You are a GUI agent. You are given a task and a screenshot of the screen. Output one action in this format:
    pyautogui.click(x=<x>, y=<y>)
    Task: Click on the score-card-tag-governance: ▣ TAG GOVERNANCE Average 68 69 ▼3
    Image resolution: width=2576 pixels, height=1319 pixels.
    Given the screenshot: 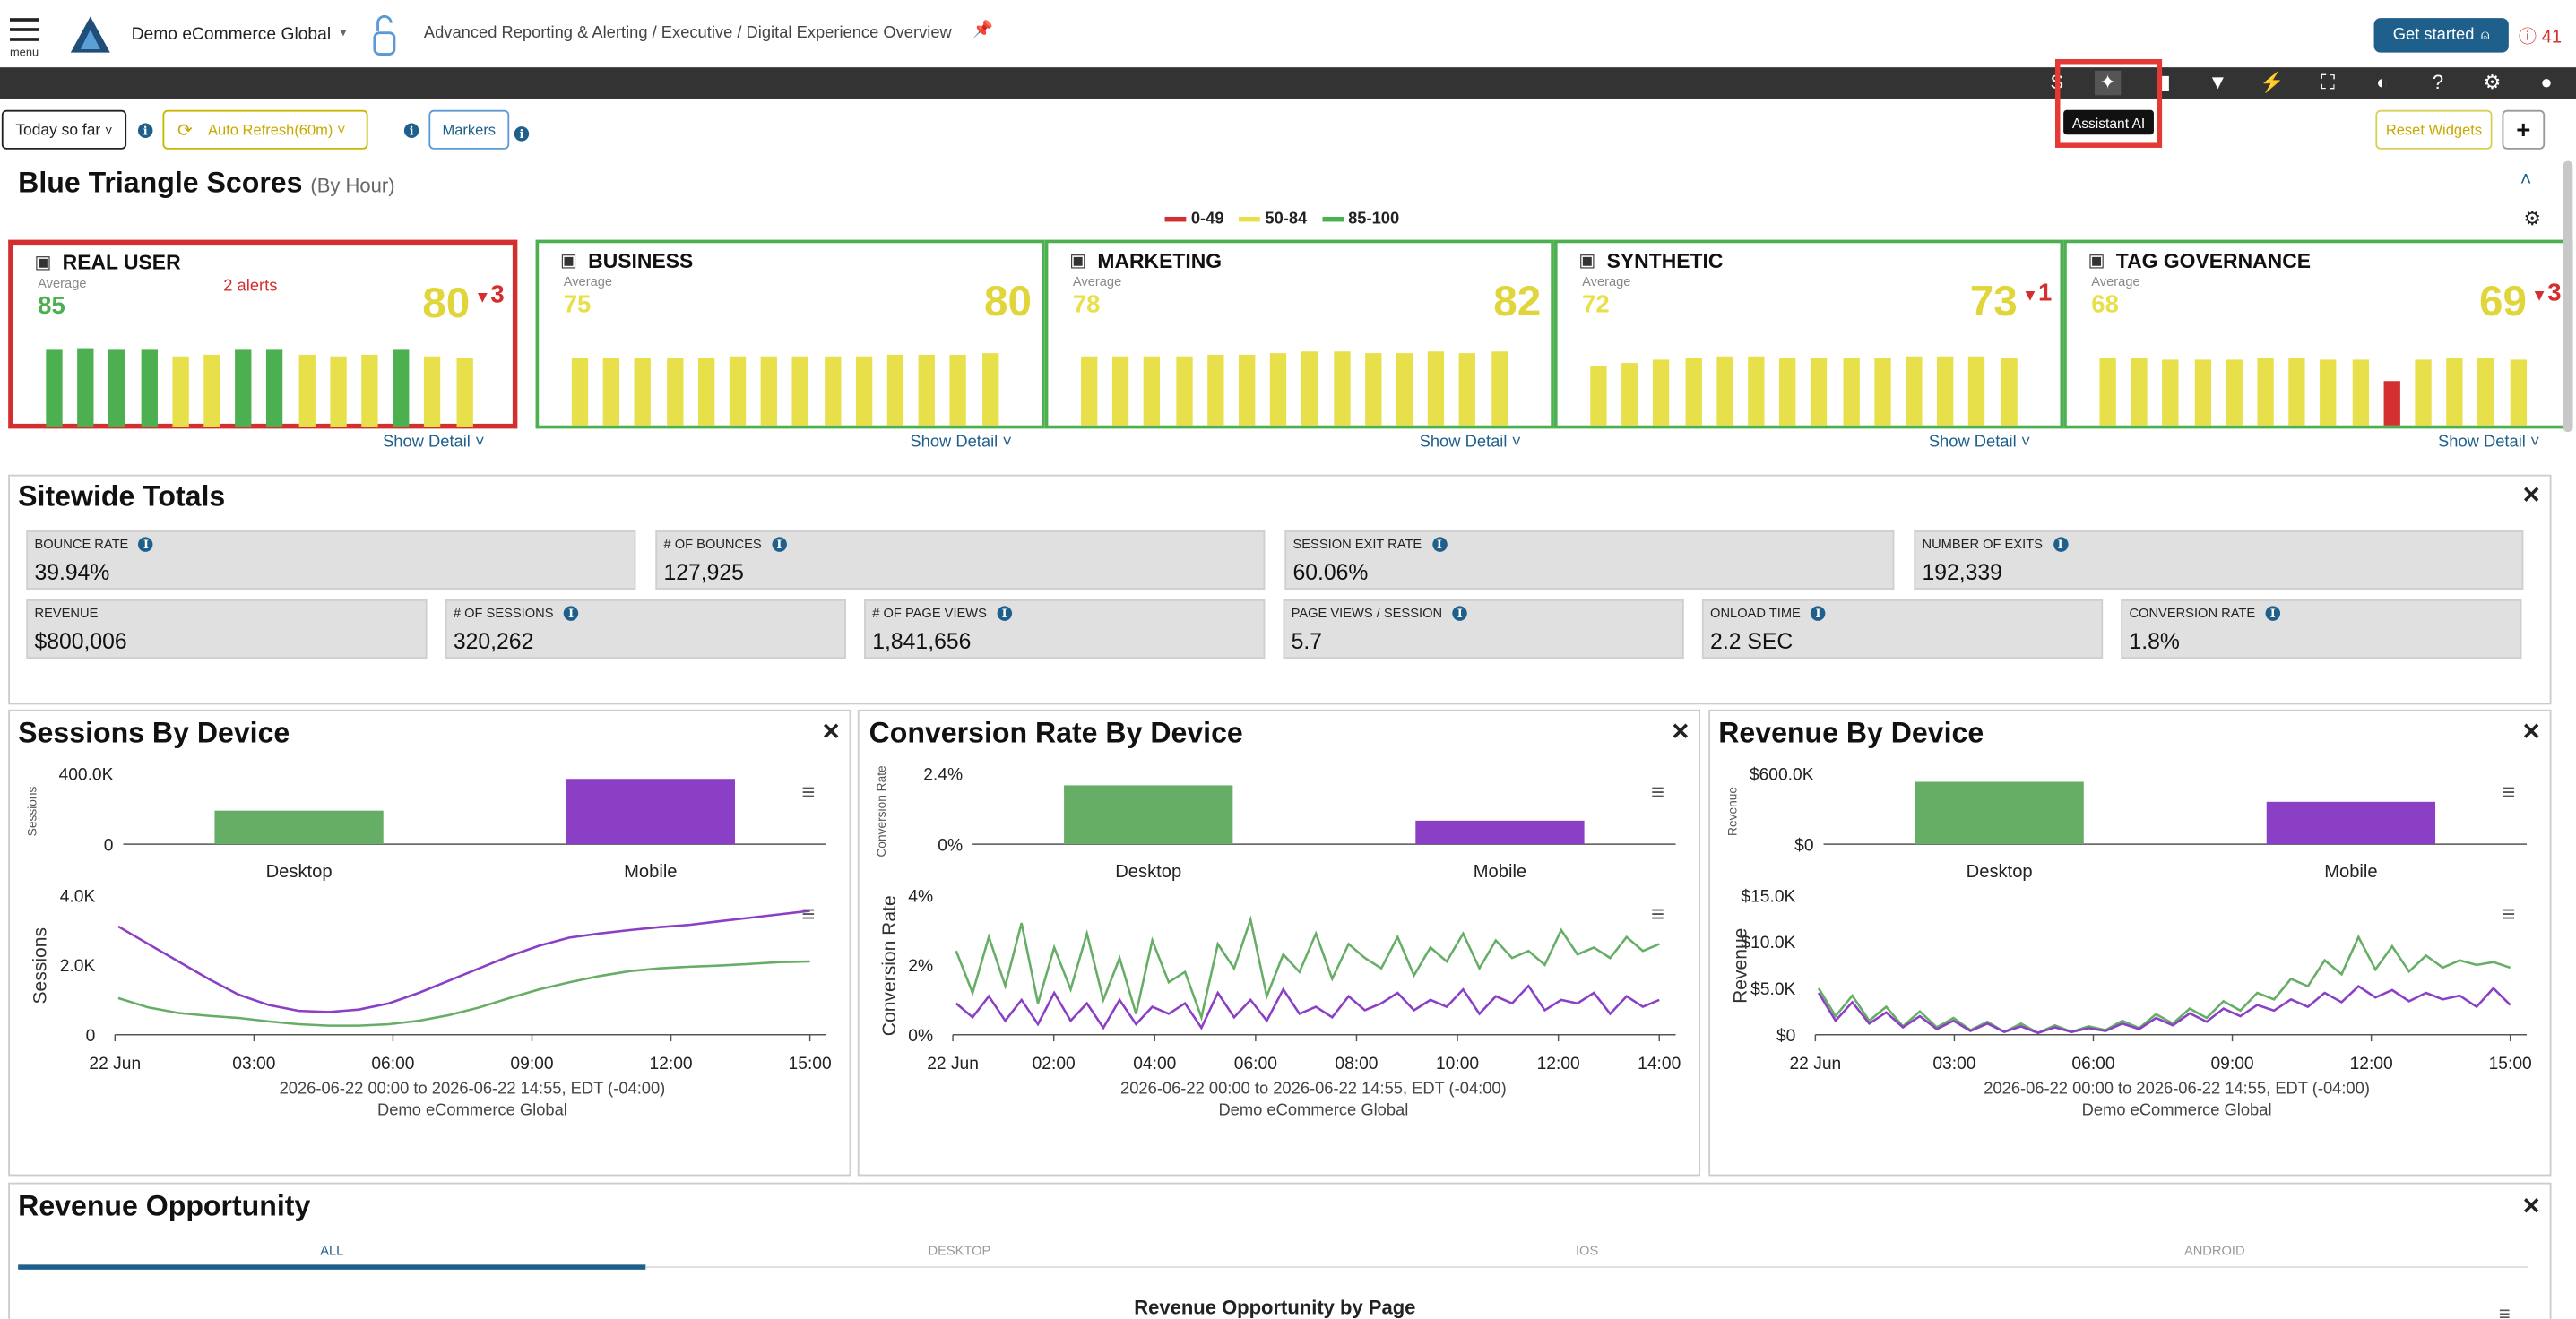 What is the action you would take?
    pyautogui.click(x=2318, y=334)
    